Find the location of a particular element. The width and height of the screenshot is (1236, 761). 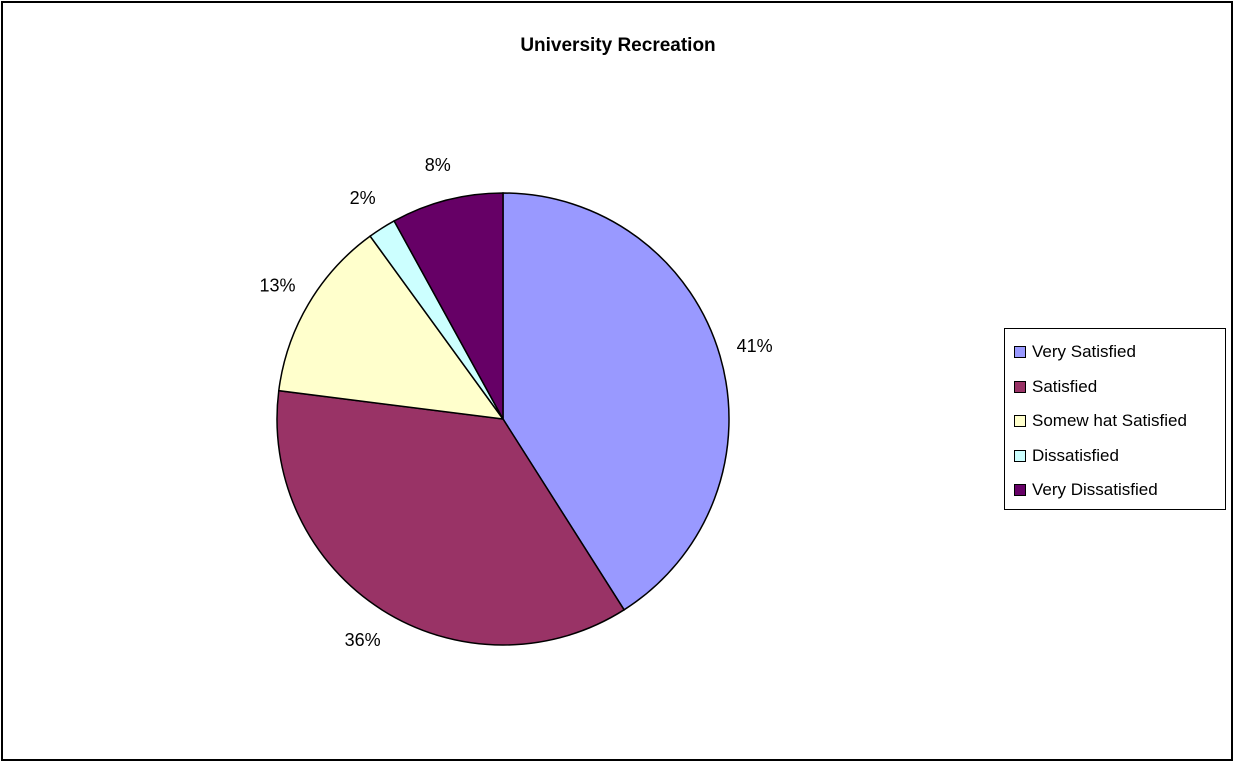

legend-item-very-satisfied: Very Satisfied is located at coordinates (1115, 352).